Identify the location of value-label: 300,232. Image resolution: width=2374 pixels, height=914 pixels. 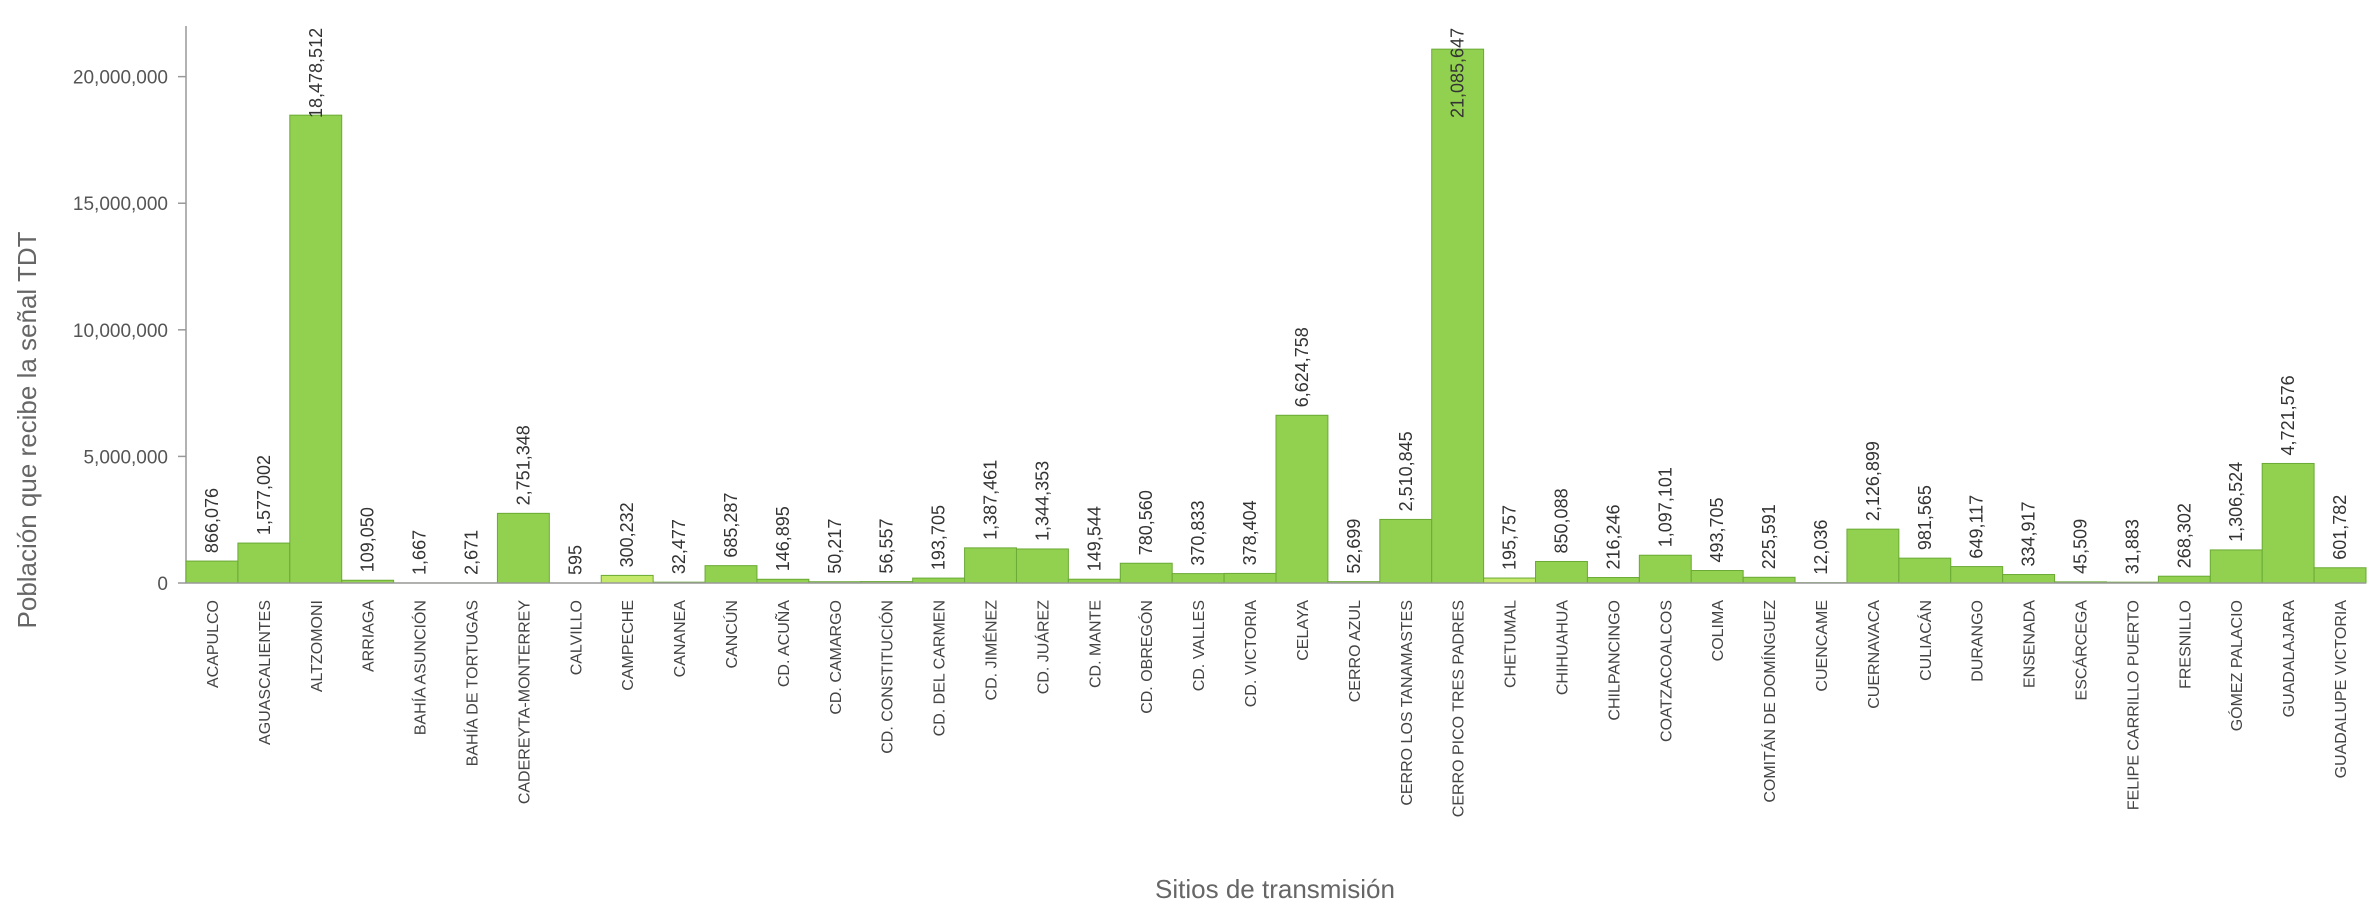
(627, 534).